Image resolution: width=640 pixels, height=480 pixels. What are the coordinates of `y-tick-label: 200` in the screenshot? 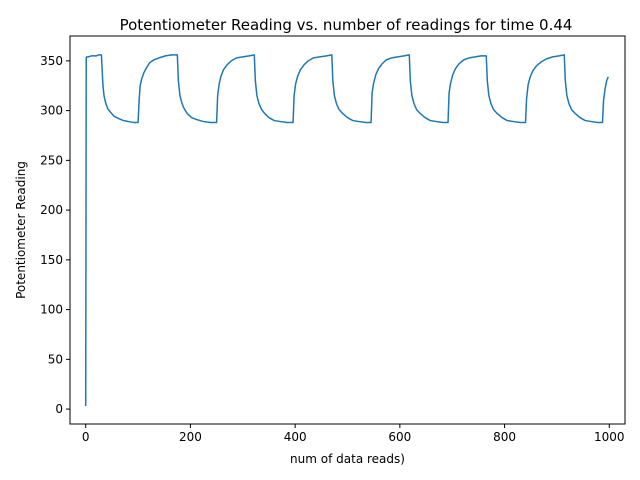 It's located at (51, 210).